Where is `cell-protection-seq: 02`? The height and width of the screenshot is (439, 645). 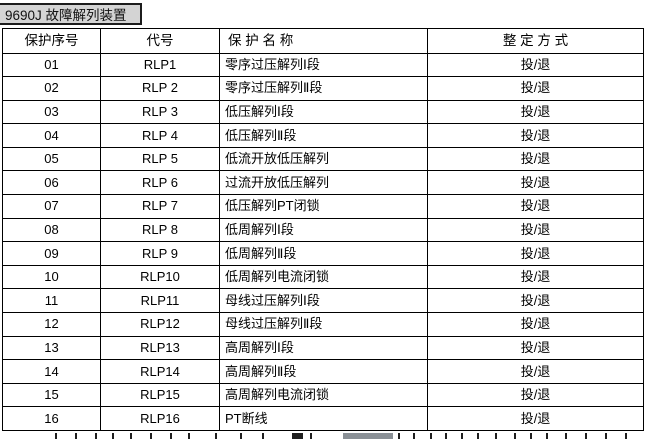
cell-protection-seq: 02 is located at coordinates (51, 88).